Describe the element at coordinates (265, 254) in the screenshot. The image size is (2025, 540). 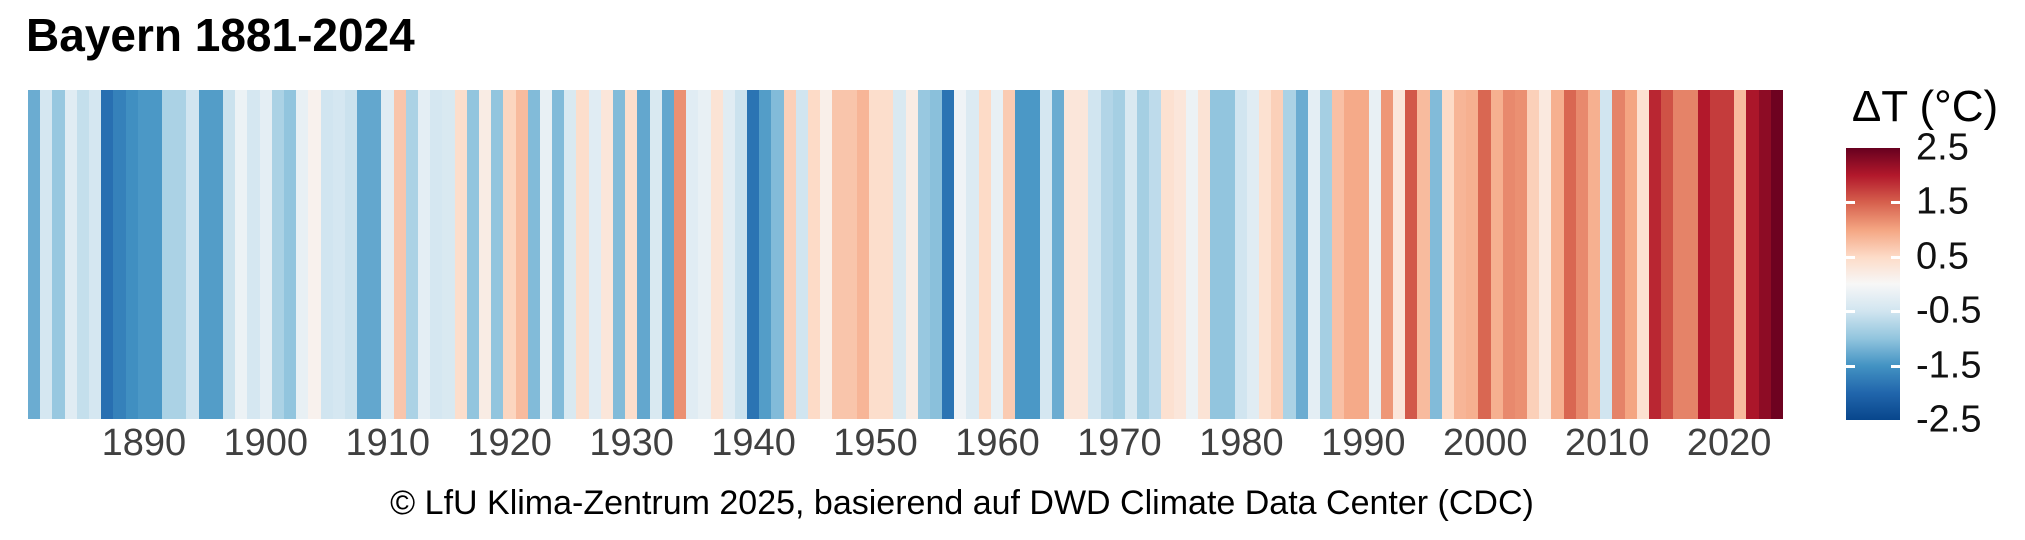
I see `year-stripe-1900` at that location.